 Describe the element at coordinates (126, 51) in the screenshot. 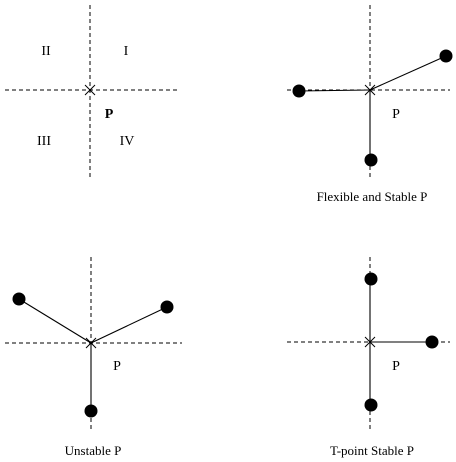

I see `quadrant-label-i: I` at that location.